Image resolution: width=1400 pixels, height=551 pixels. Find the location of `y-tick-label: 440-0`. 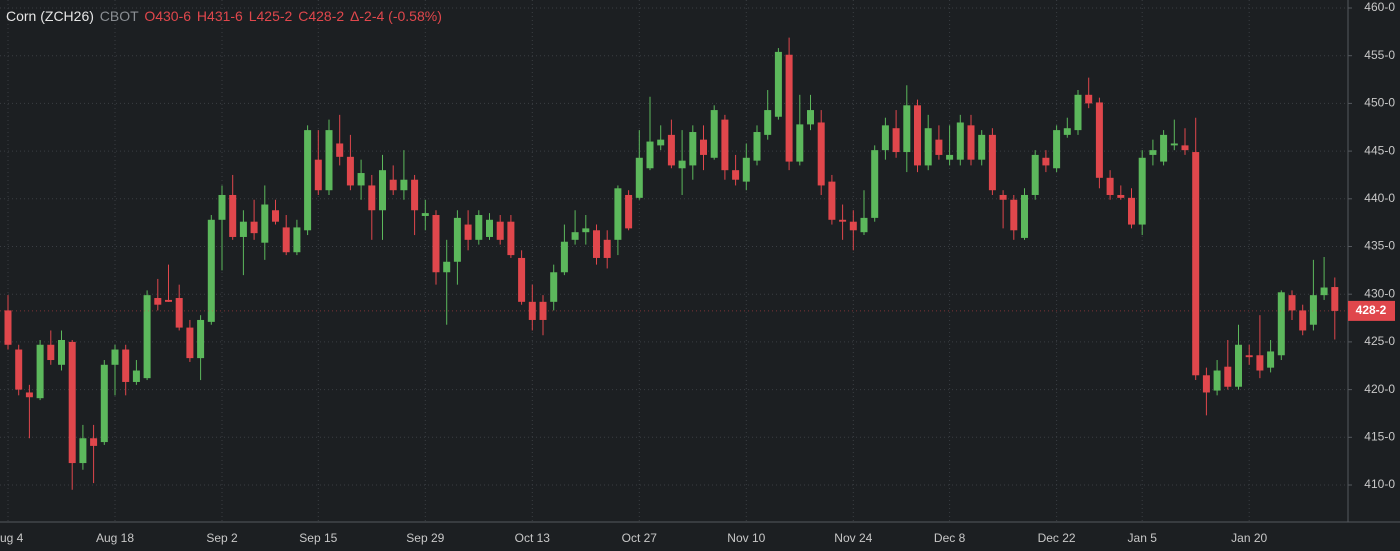

y-tick-label: 440-0 is located at coordinates (1379, 198).